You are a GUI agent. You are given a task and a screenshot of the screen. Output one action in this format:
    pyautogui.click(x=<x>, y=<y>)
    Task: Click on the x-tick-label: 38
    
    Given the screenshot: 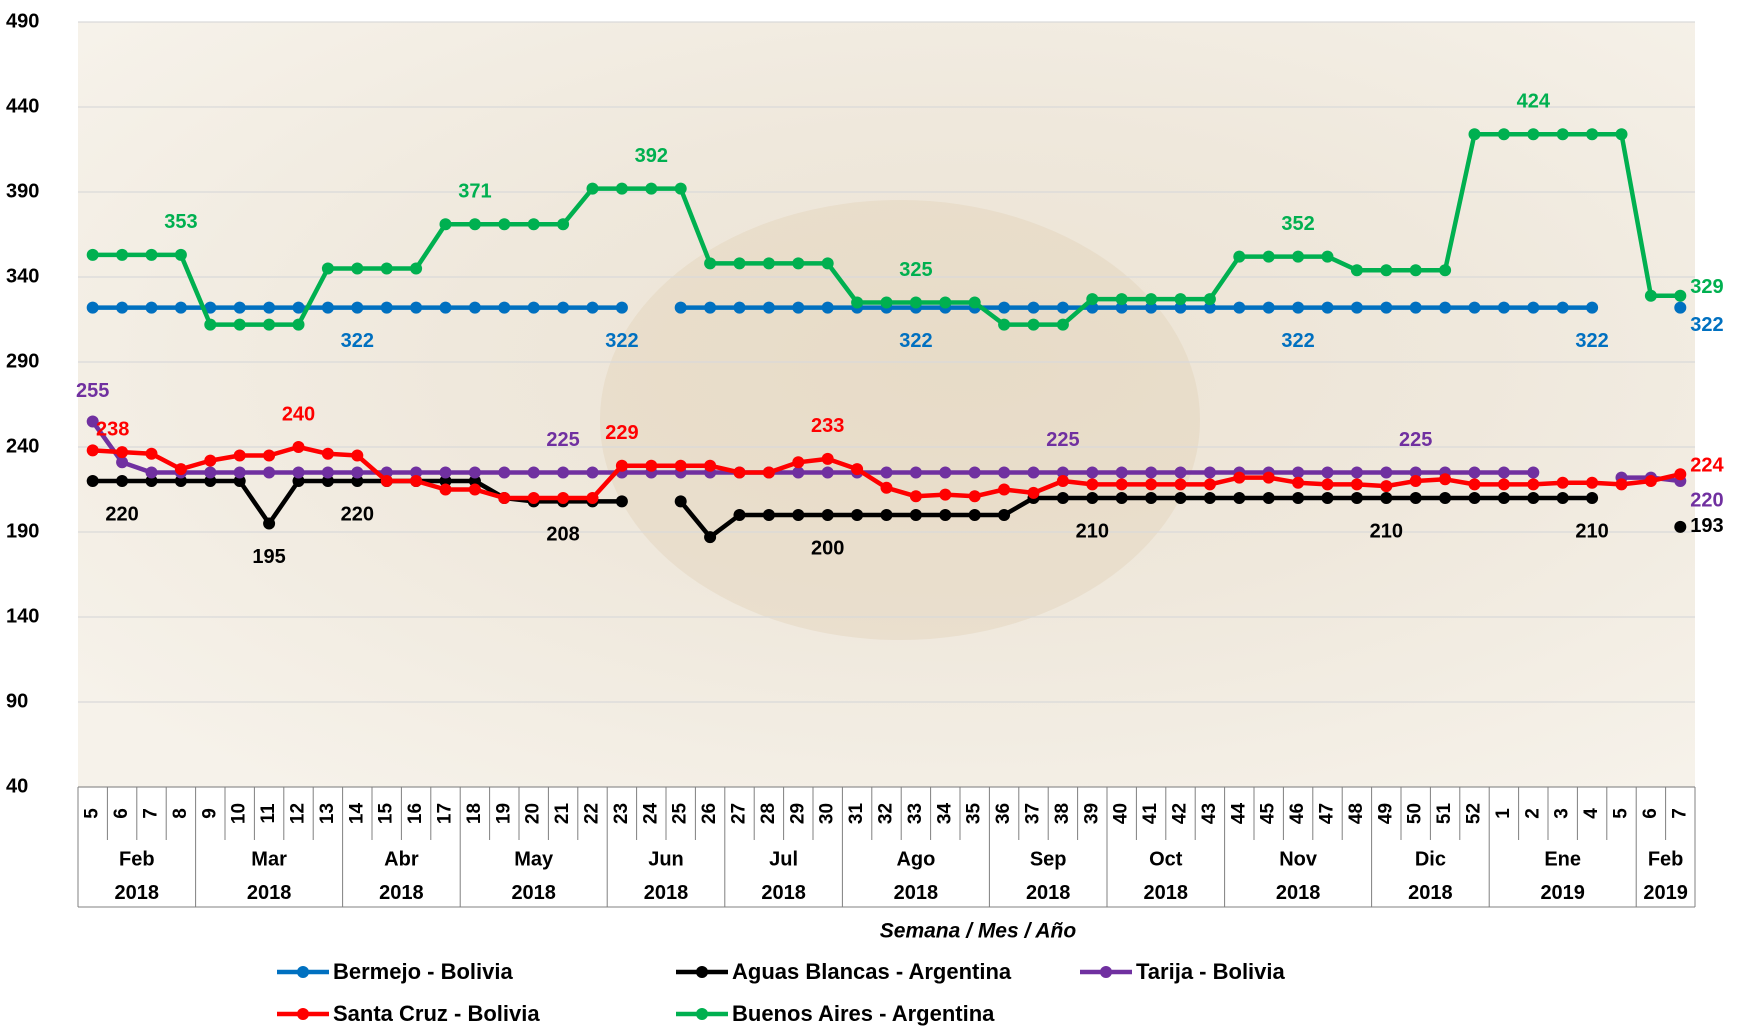 What is the action you would take?
    pyautogui.click(x=1062, y=813)
    